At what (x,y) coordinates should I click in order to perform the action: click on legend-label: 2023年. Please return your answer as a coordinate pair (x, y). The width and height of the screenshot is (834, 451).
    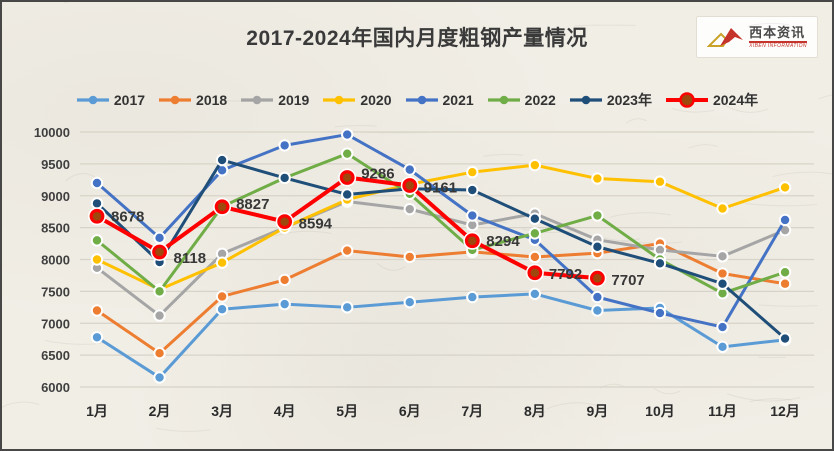
    Looking at the image, I should click on (629, 100).